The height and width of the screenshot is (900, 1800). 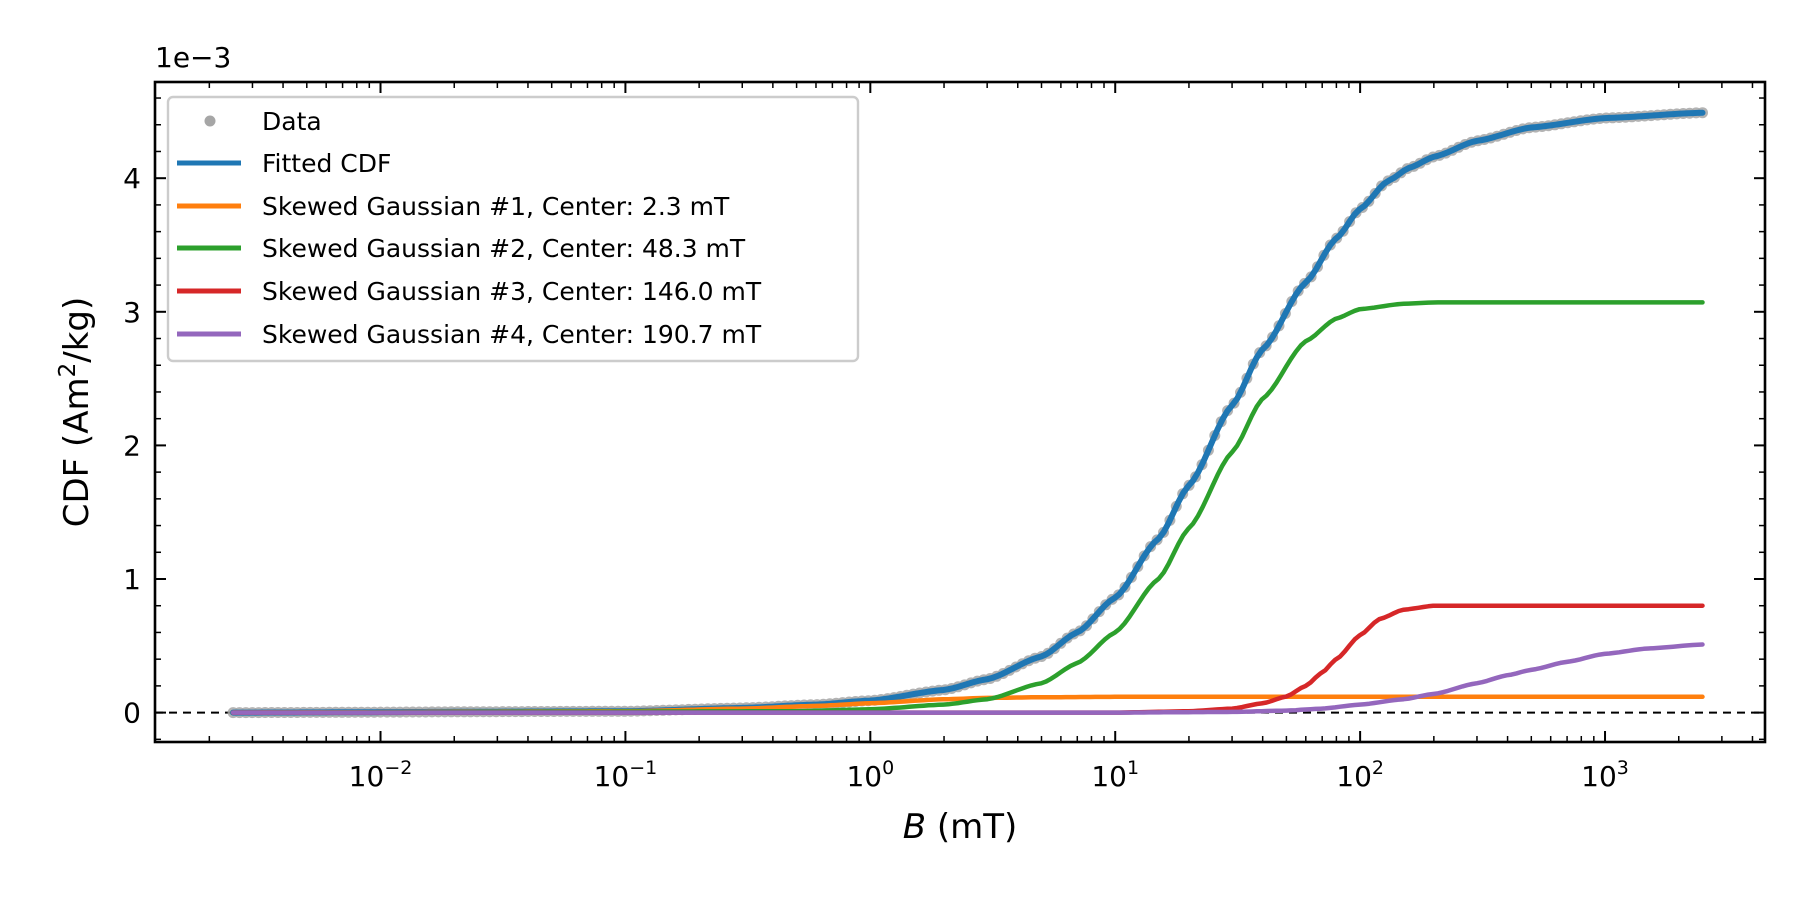 I want to click on x-tick-label: 10³, so click(x=1605, y=775).